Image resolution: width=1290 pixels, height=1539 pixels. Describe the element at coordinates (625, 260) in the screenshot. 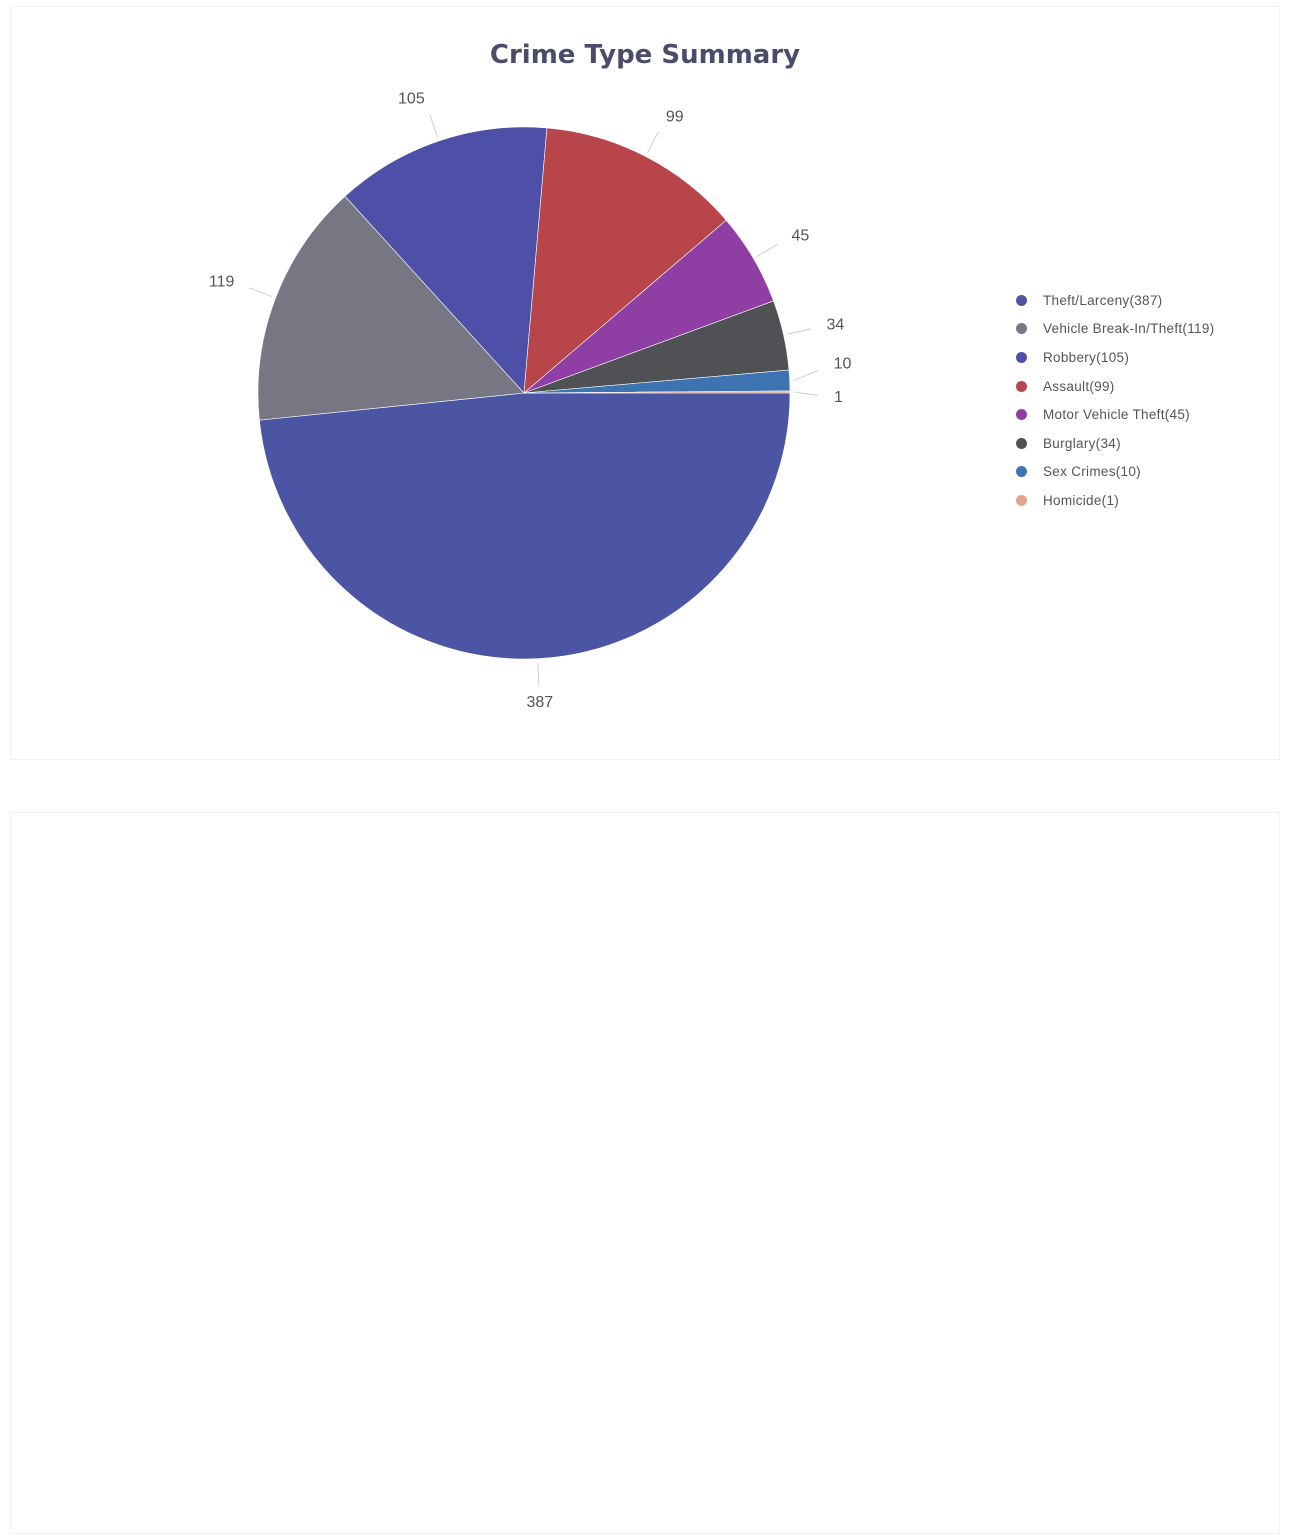

I see `pie-slice-assault` at that location.